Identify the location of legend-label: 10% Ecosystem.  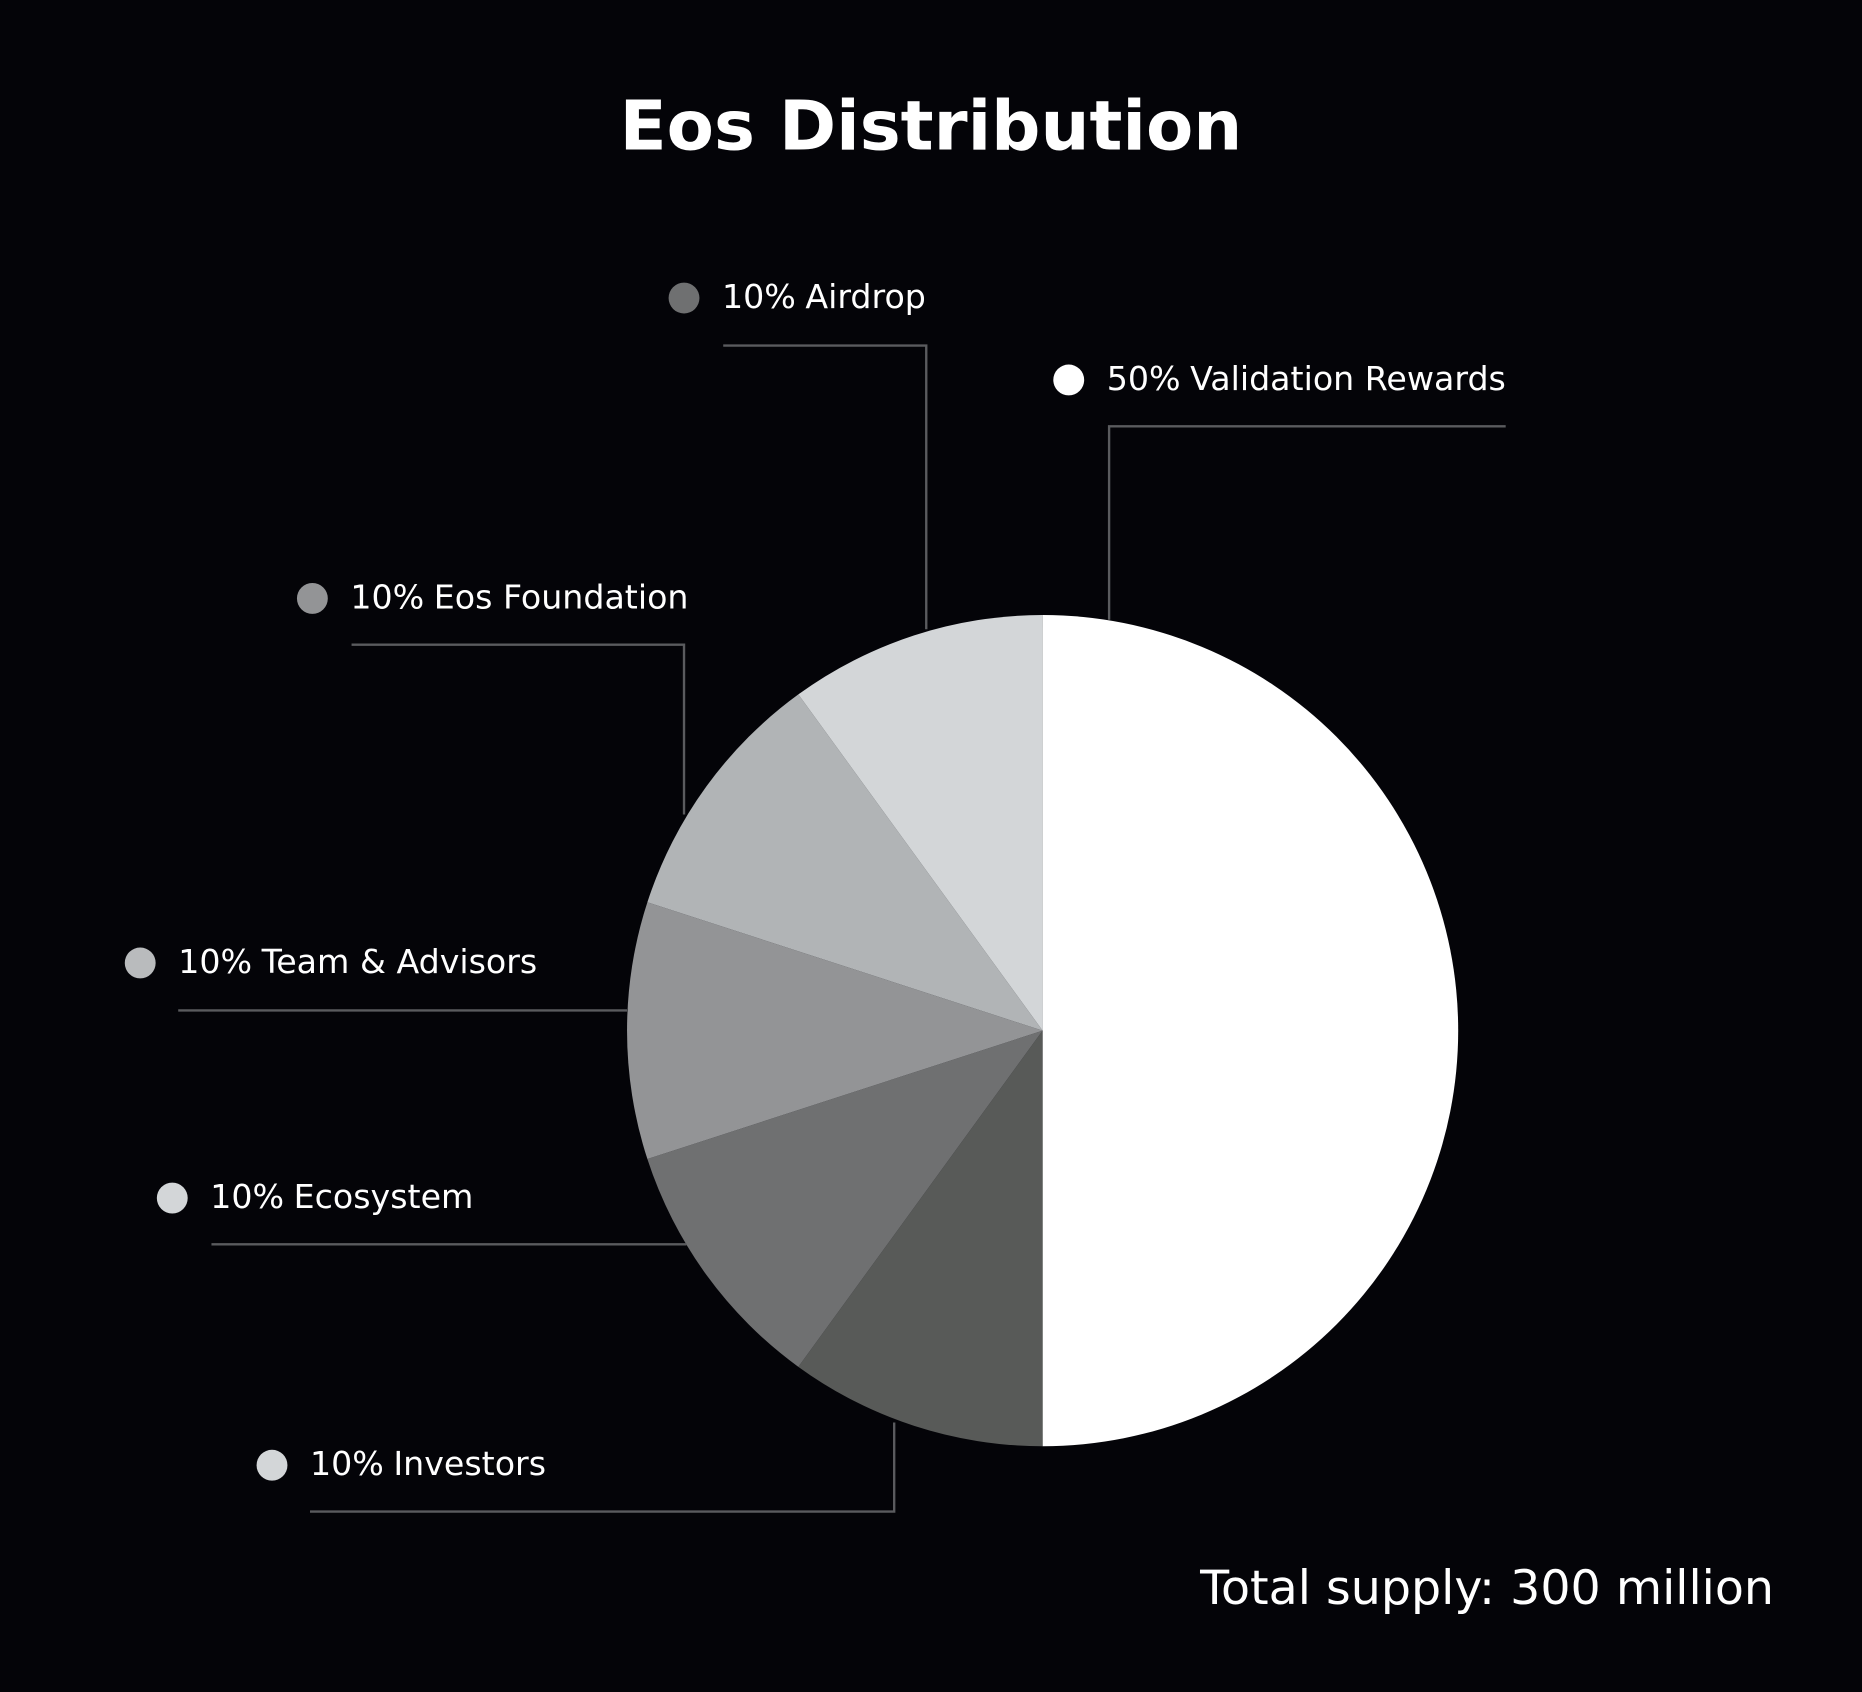
(341, 1196).